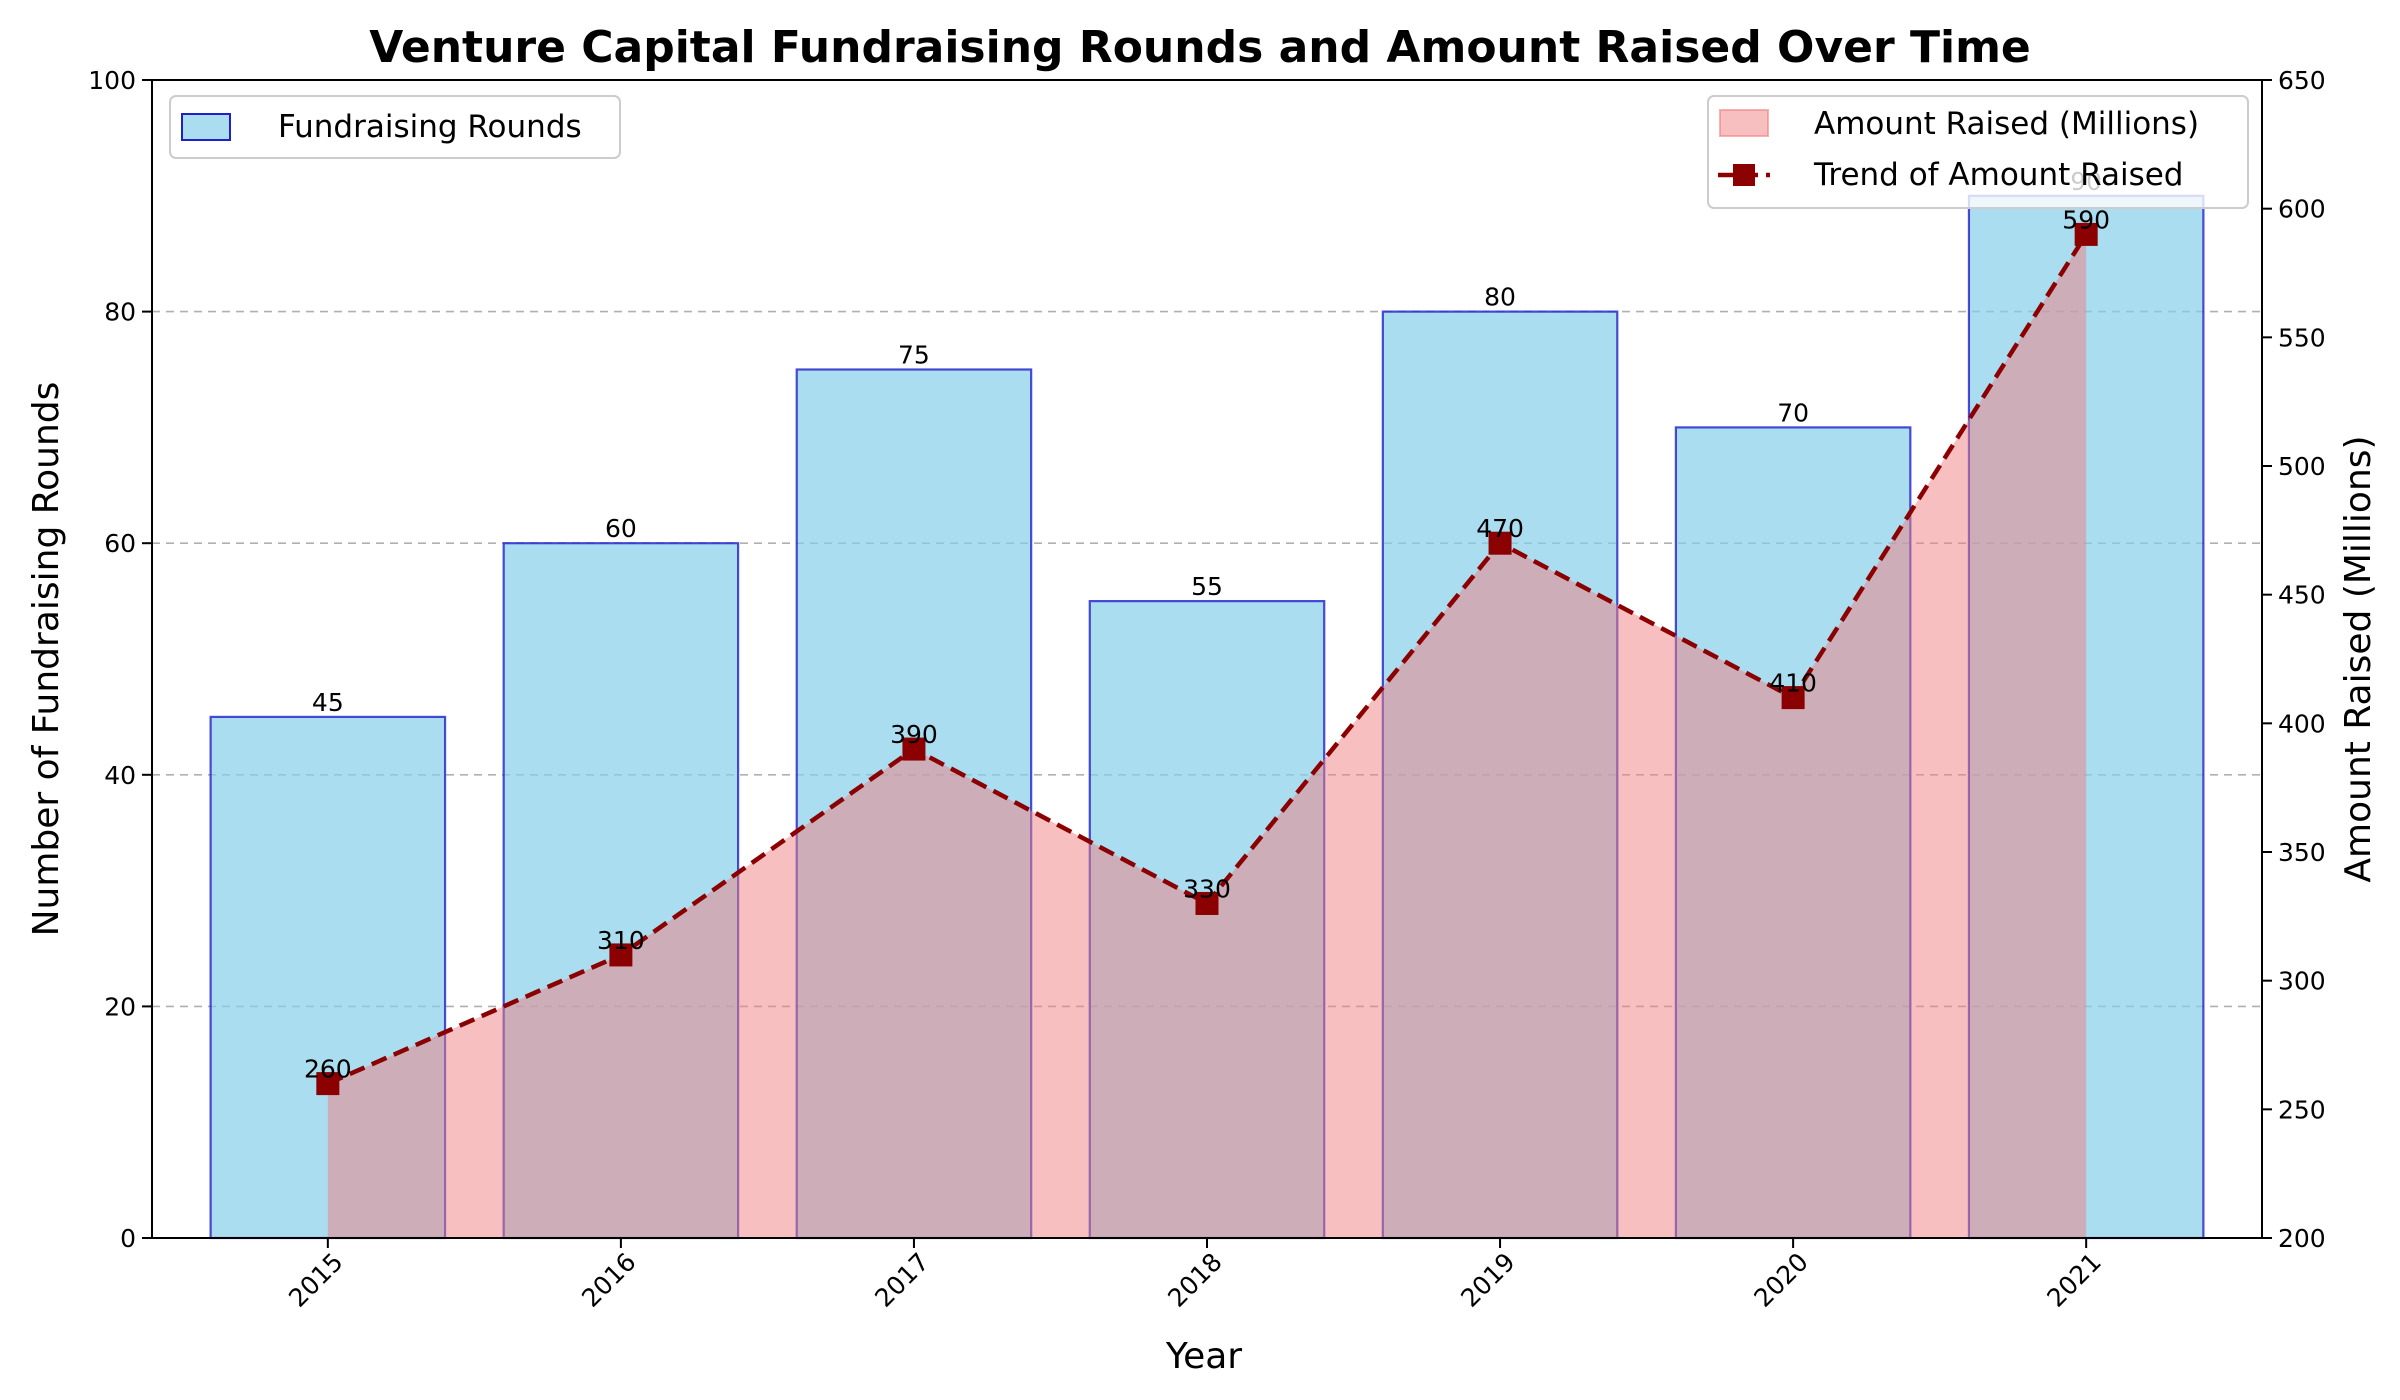  I want to click on y-right-tick-label-600: 600, so click(2302, 209).